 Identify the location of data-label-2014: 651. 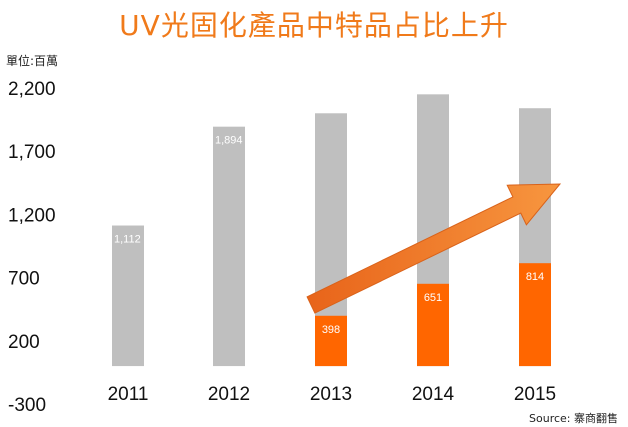
(433, 298).